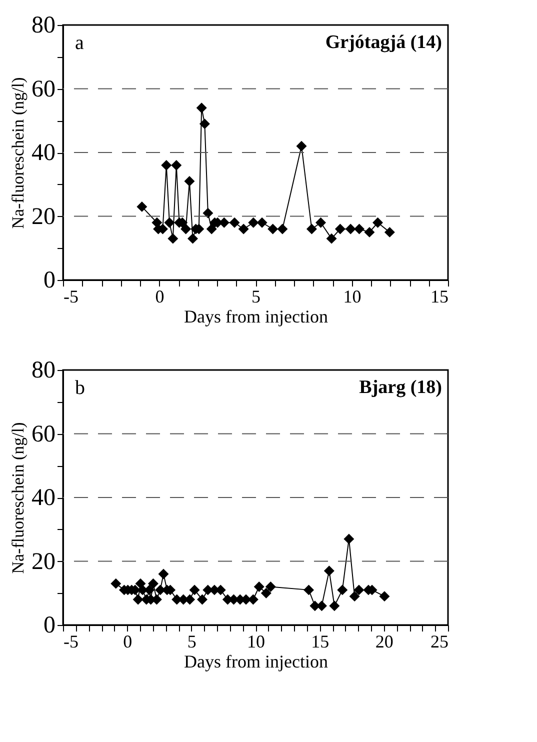 This screenshot has width=537, height=742. I want to click on annotation: b, so click(80, 388).